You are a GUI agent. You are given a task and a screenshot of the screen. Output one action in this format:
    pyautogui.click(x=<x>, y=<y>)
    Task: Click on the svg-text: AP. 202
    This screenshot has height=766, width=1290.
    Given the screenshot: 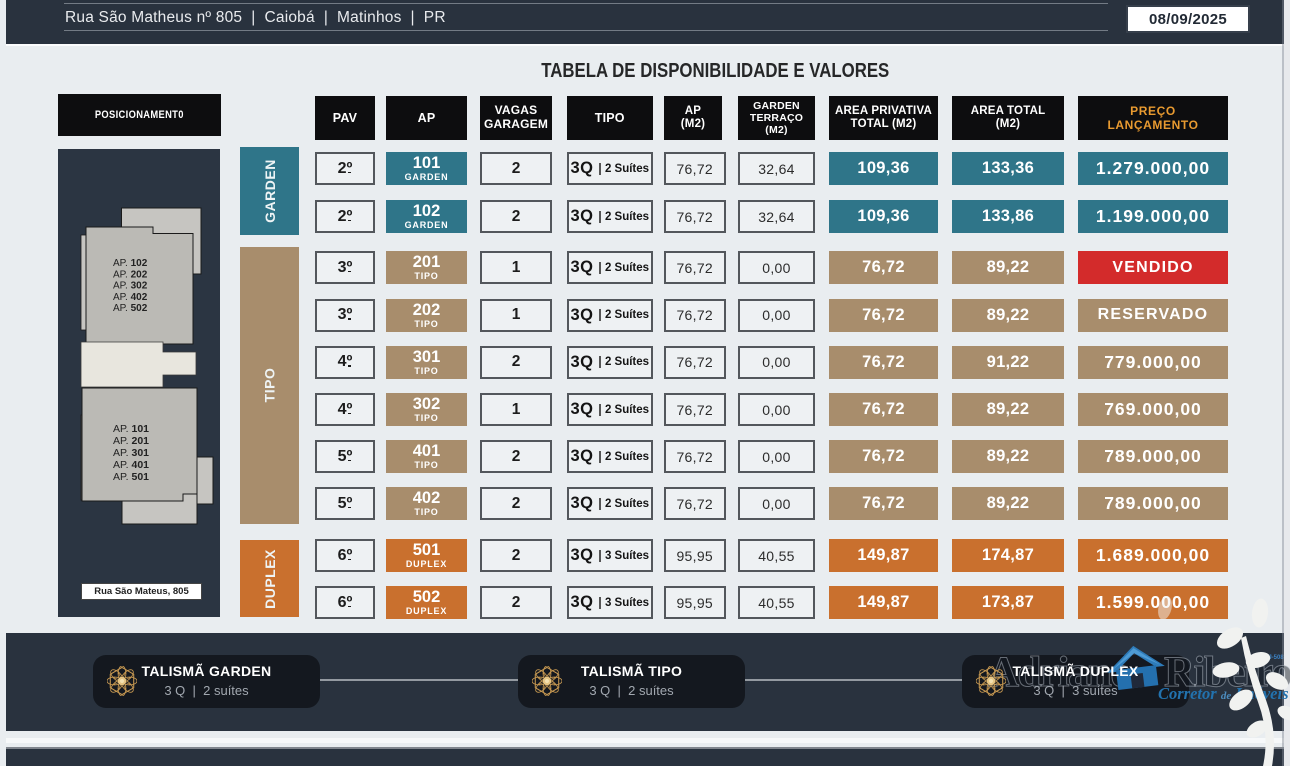 What is the action you would take?
    pyautogui.click(x=130, y=274)
    